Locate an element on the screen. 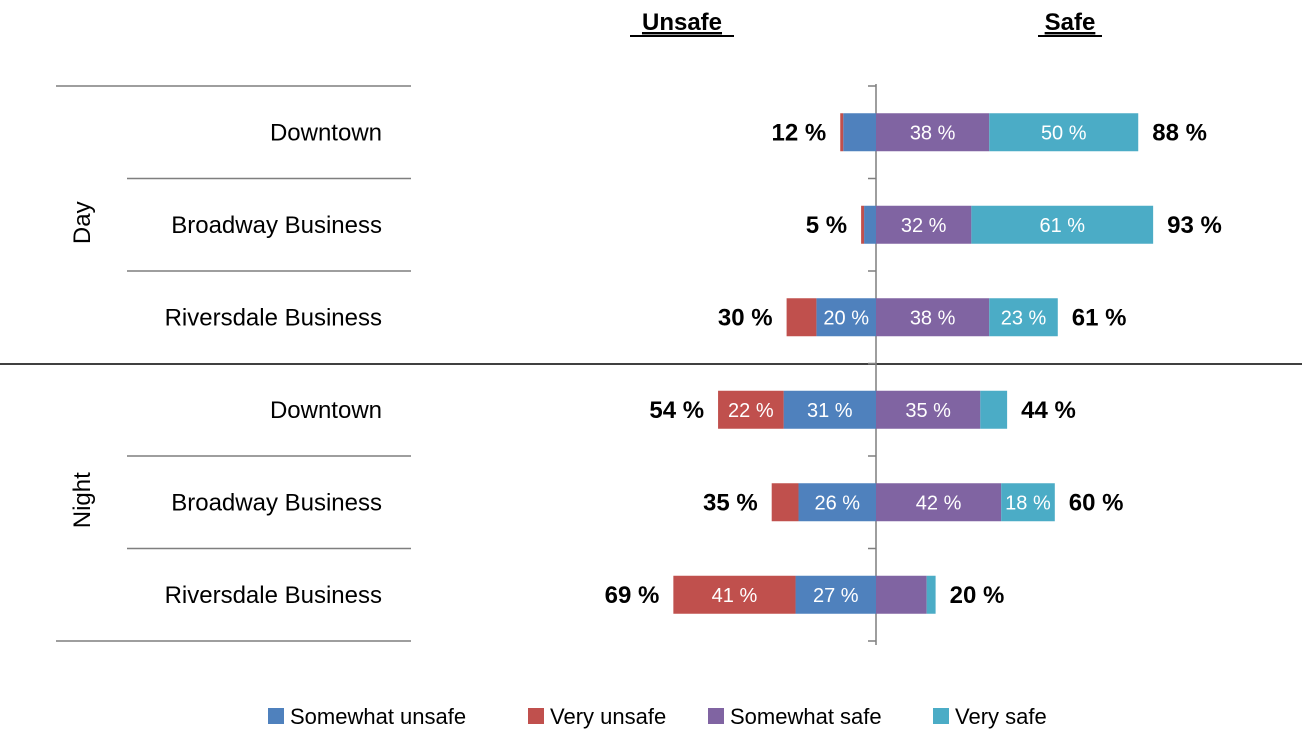 The width and height of the screenshot is (1302, 731). bar-row: Downtown 38 % 50 % 12 % 88 % is located at coordinates (738, 132).